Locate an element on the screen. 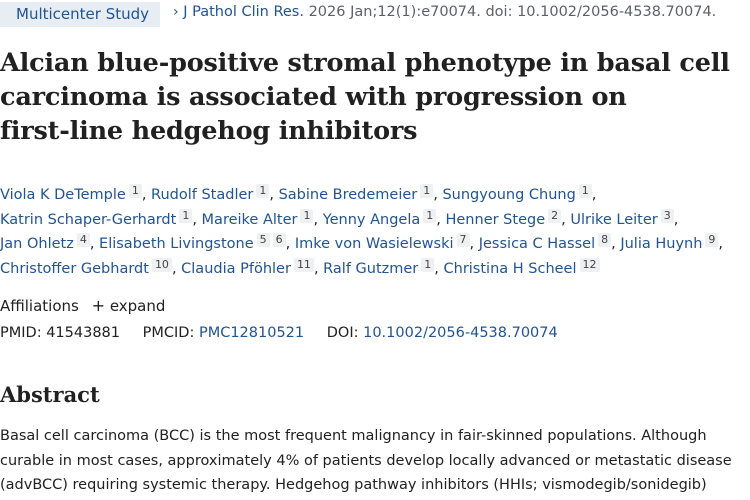  affiliation-number: 5 is located at coordinates (263, 240).